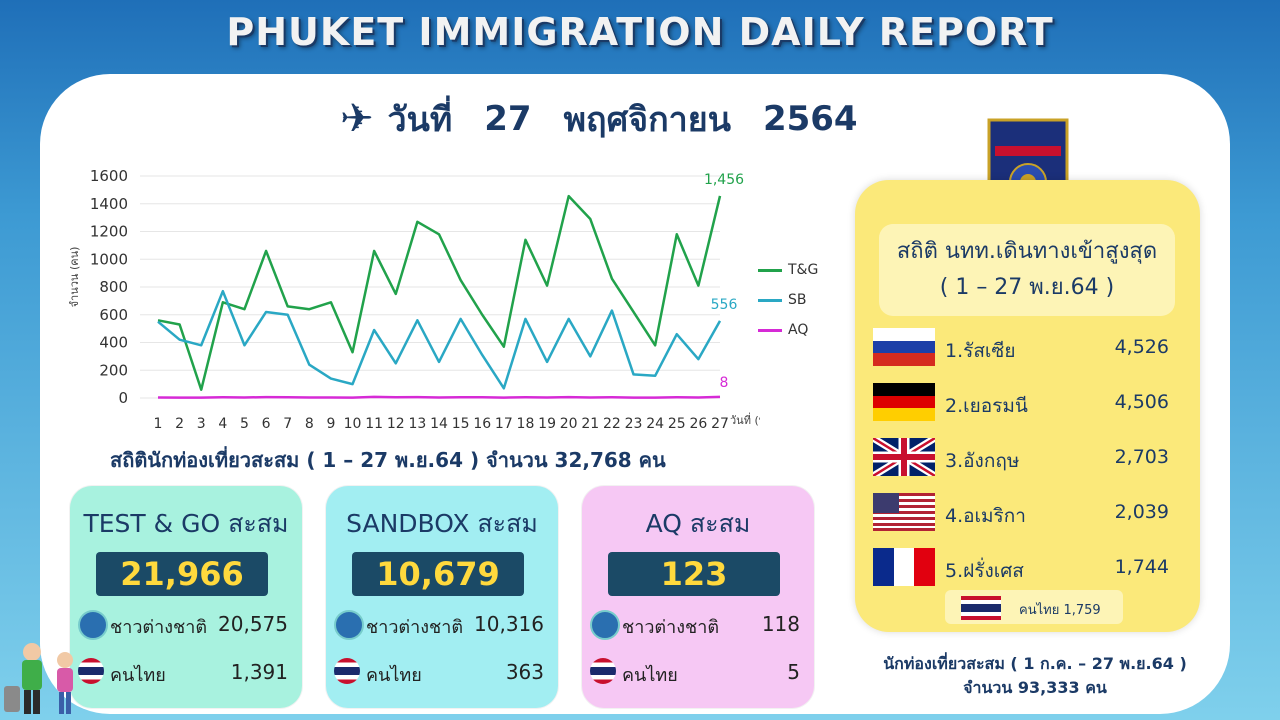  I want to click on rank-value: 1,744, so click(1141, 567).